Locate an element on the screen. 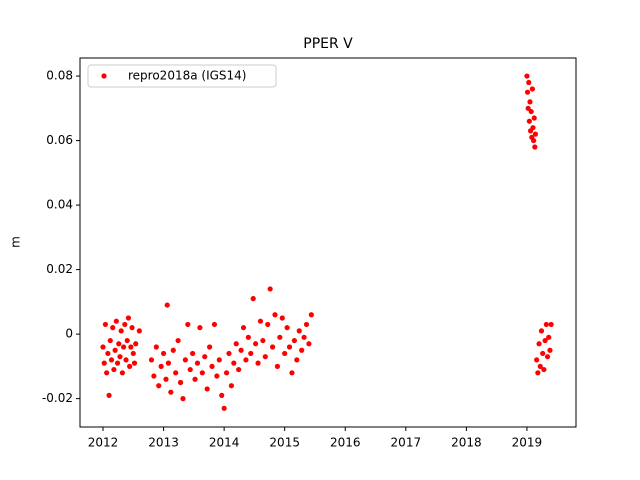 The width and height of the screenshot is (640, 480). legend-label: repro2018a (IGS14) is located at coordinates (187, 76).